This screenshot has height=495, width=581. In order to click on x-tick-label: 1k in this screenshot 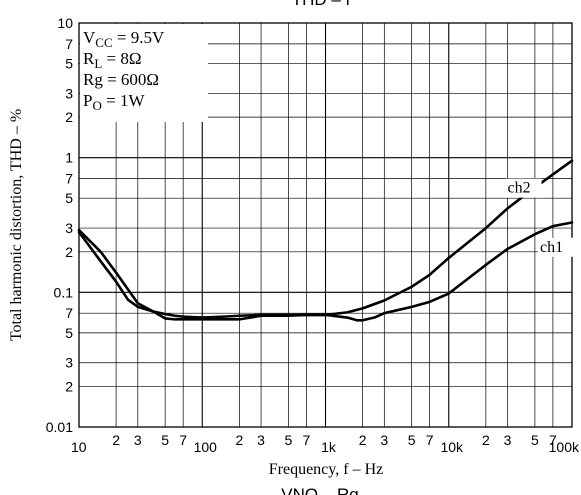, I will do `click(329, 447)`.